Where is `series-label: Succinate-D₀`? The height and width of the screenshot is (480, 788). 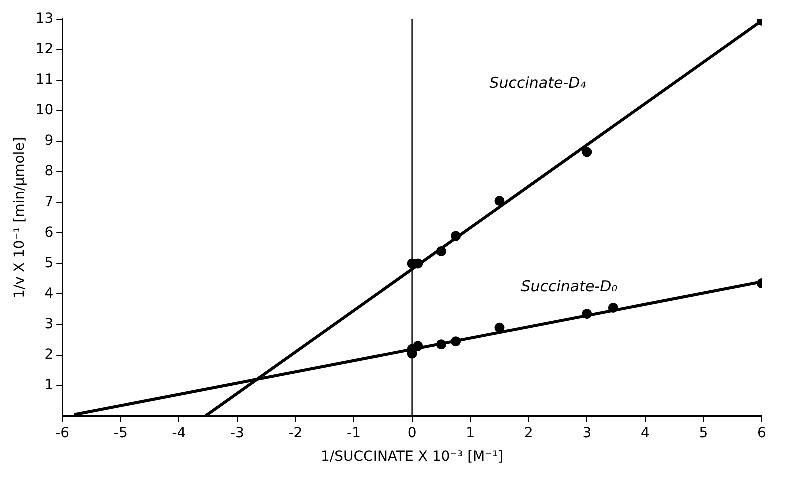 series-label: Succinate-D₀ is located at coordinates (569, 287).